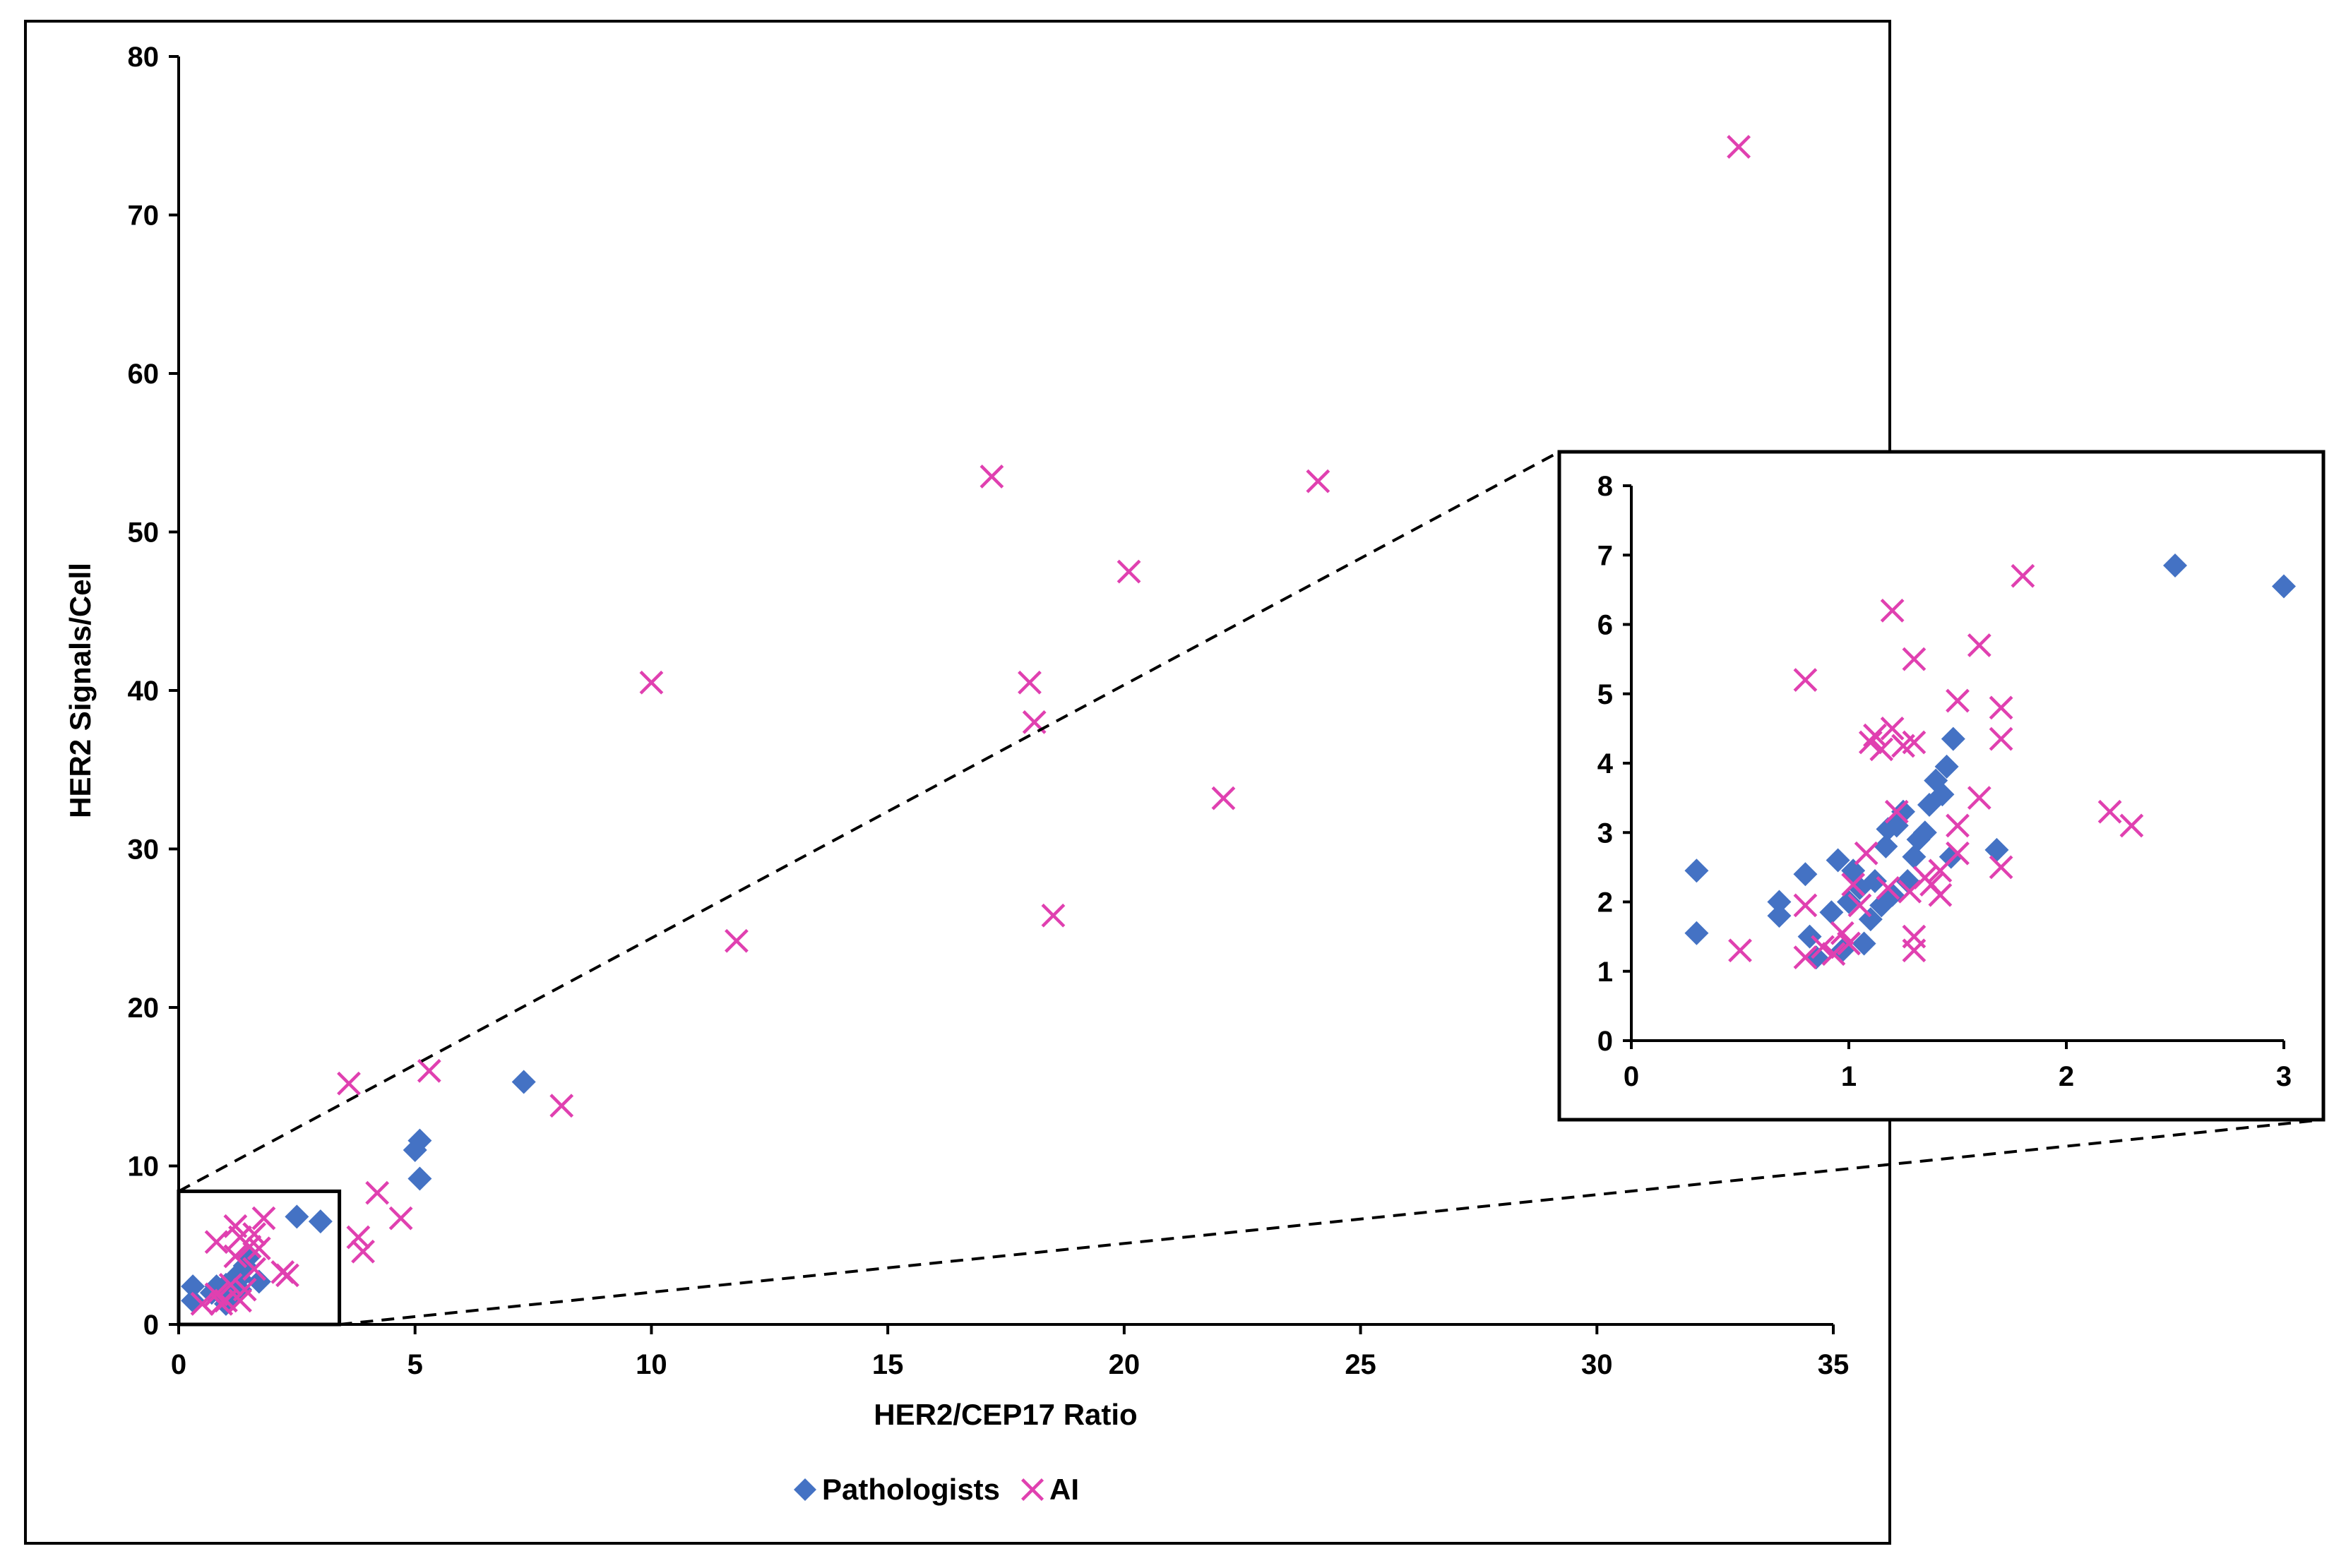  I want to click on x-axis-title: HER2/CEP17 Ratio, so click(1005, 1414).